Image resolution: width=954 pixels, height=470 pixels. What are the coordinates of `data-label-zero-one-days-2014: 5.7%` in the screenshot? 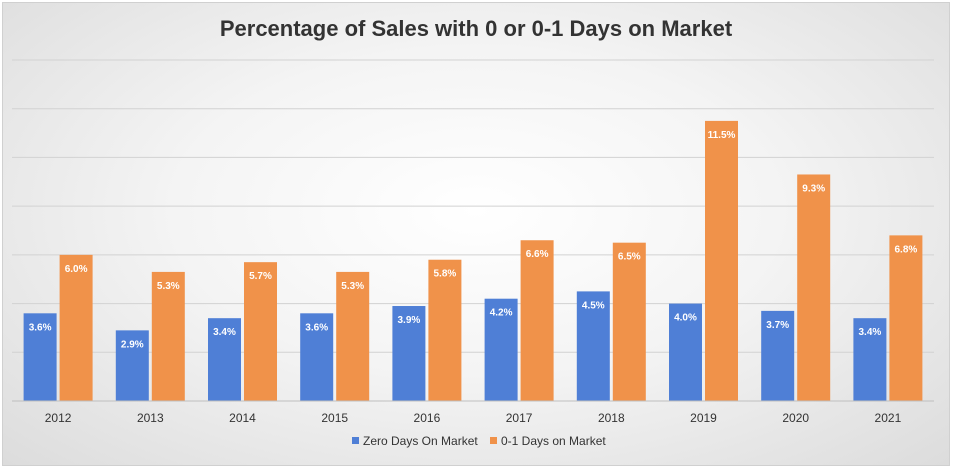 It's located at (260, 276).